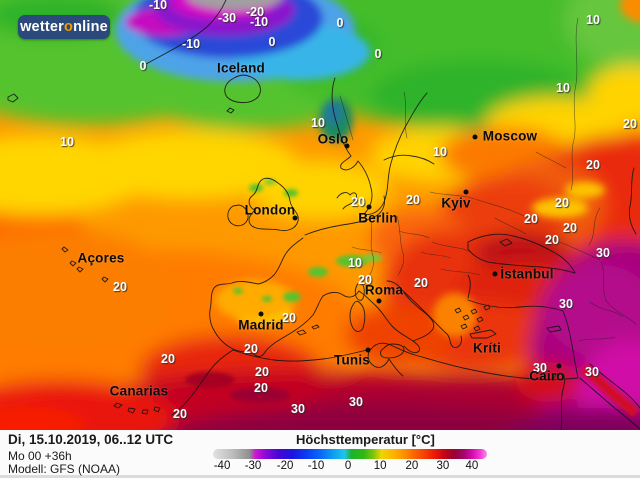 The image size is (640, 478). I want to click on city-label: Canarias, so click(139, 391).